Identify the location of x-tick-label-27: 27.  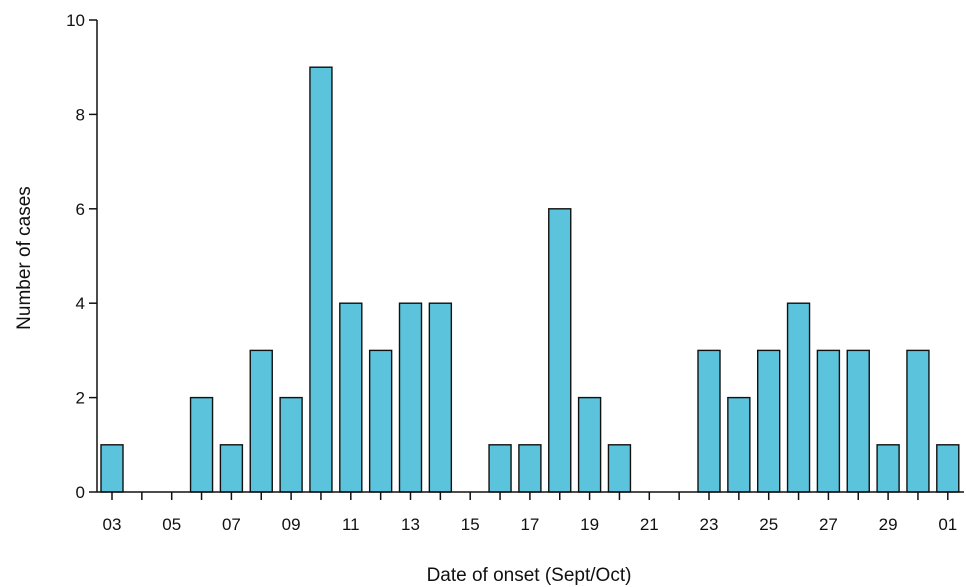
(828, 524).